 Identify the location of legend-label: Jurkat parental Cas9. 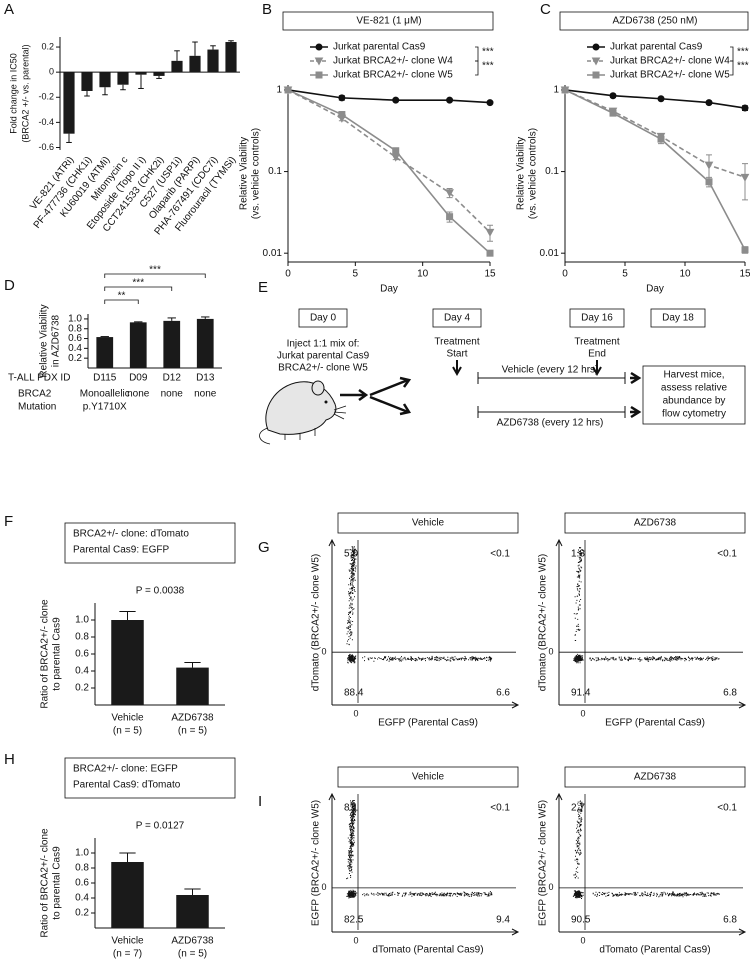
(379, 47).